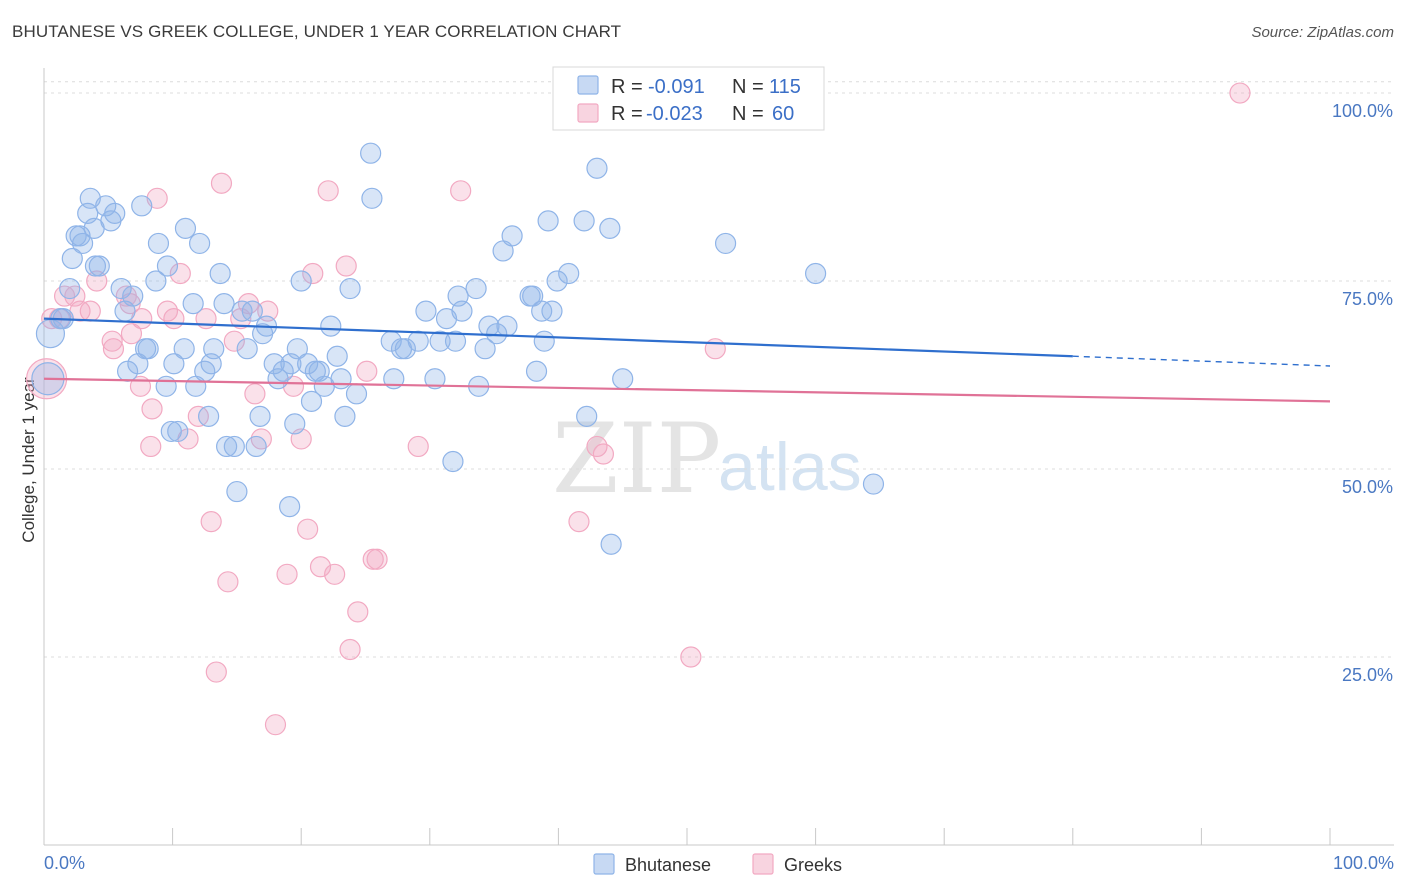  Describe the element at coordinates (604, 864) in the screenshot. I see `bottom-legend-swatch-bhutanese` at that location.